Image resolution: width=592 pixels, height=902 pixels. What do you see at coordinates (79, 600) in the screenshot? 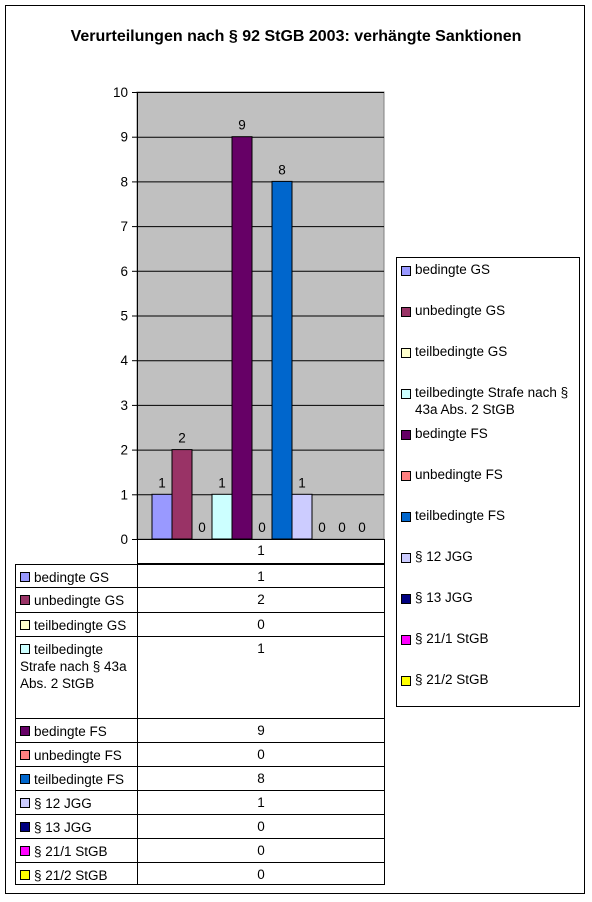
I see `table-series-name: unbedingte GS` at bounding box center [79, 600].